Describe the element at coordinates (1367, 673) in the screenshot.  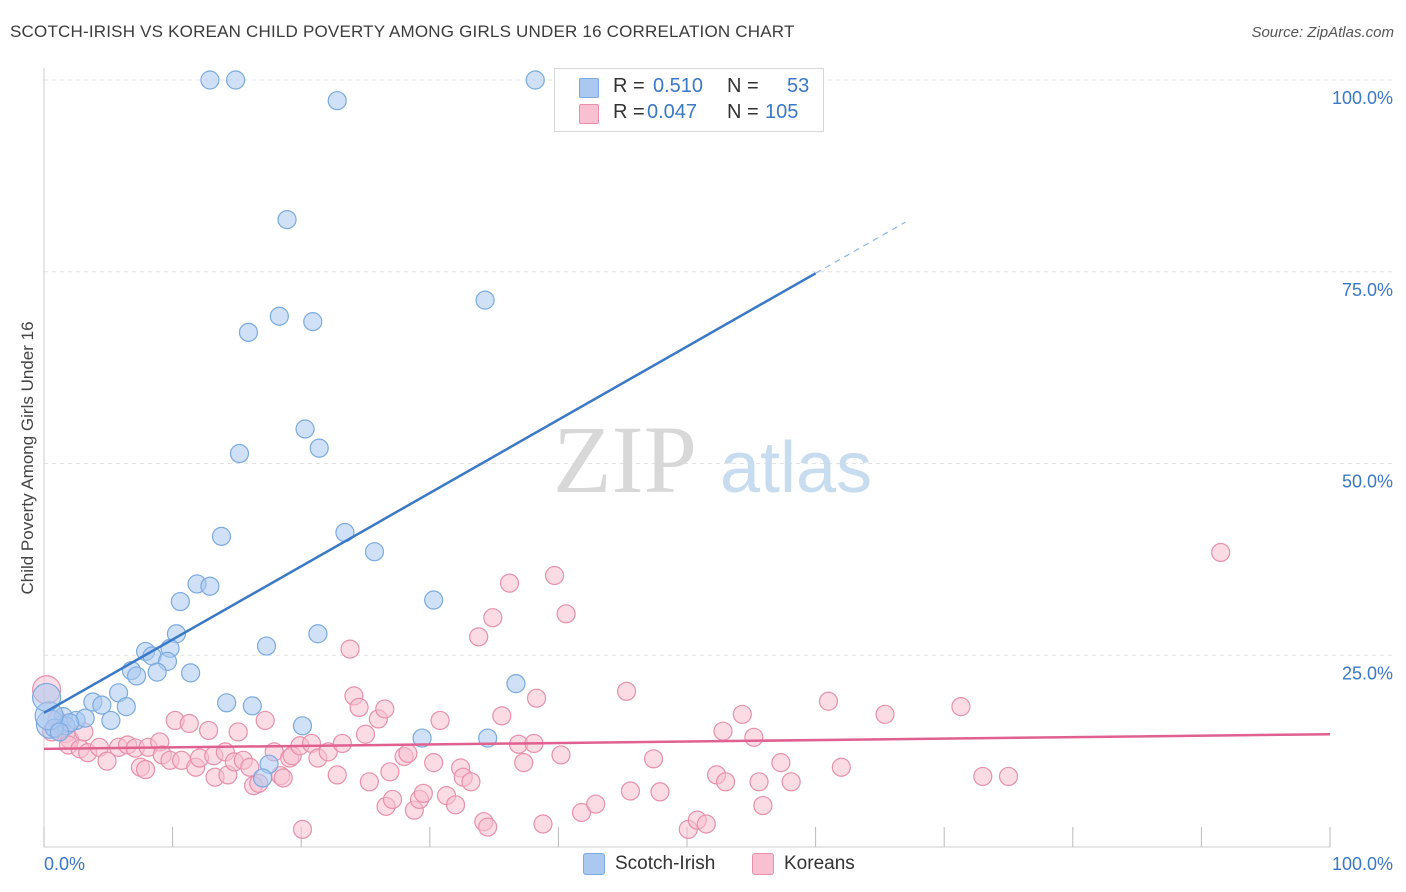
I see `y-tick-label: 25.0%` at that location.